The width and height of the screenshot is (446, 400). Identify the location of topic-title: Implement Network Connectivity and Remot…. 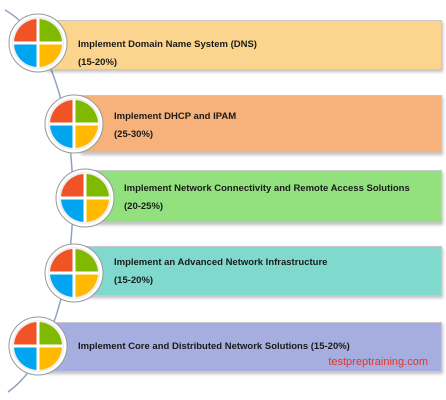
(267, 188).